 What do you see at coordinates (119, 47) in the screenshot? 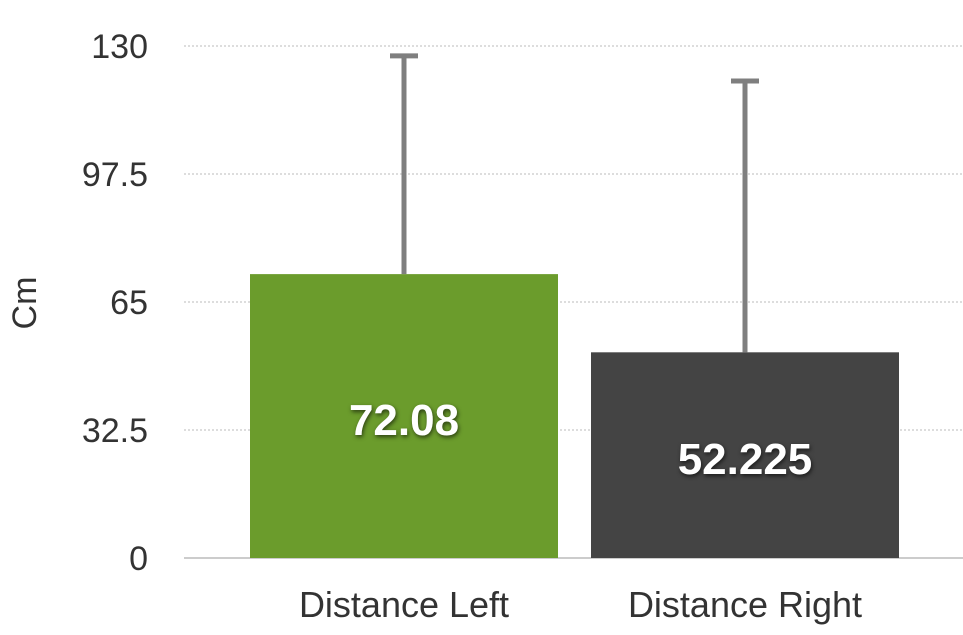
I see `y-tick-label: 130` at bounding box center [119, 47].